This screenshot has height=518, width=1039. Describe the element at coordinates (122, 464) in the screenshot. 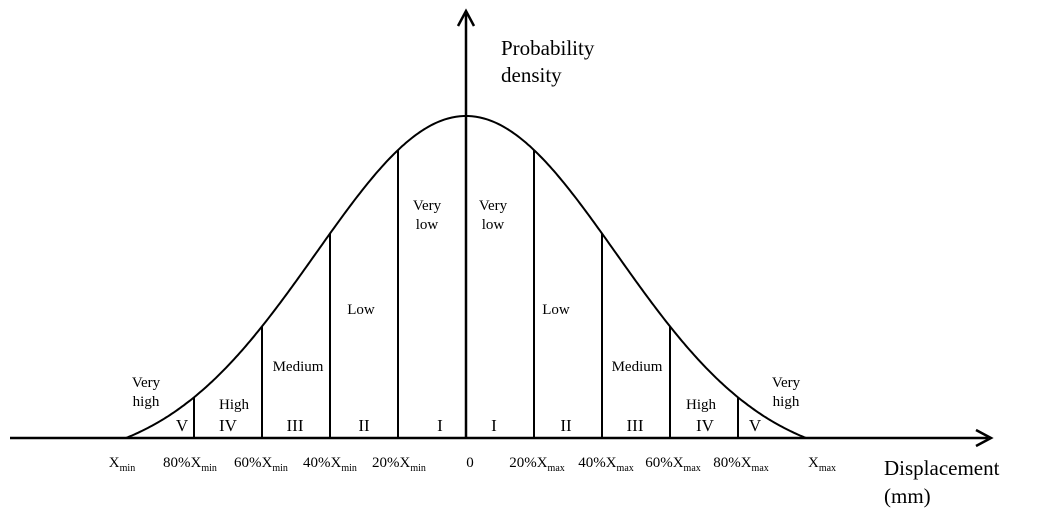

I see `x-tick-label: Xmin` at that location.